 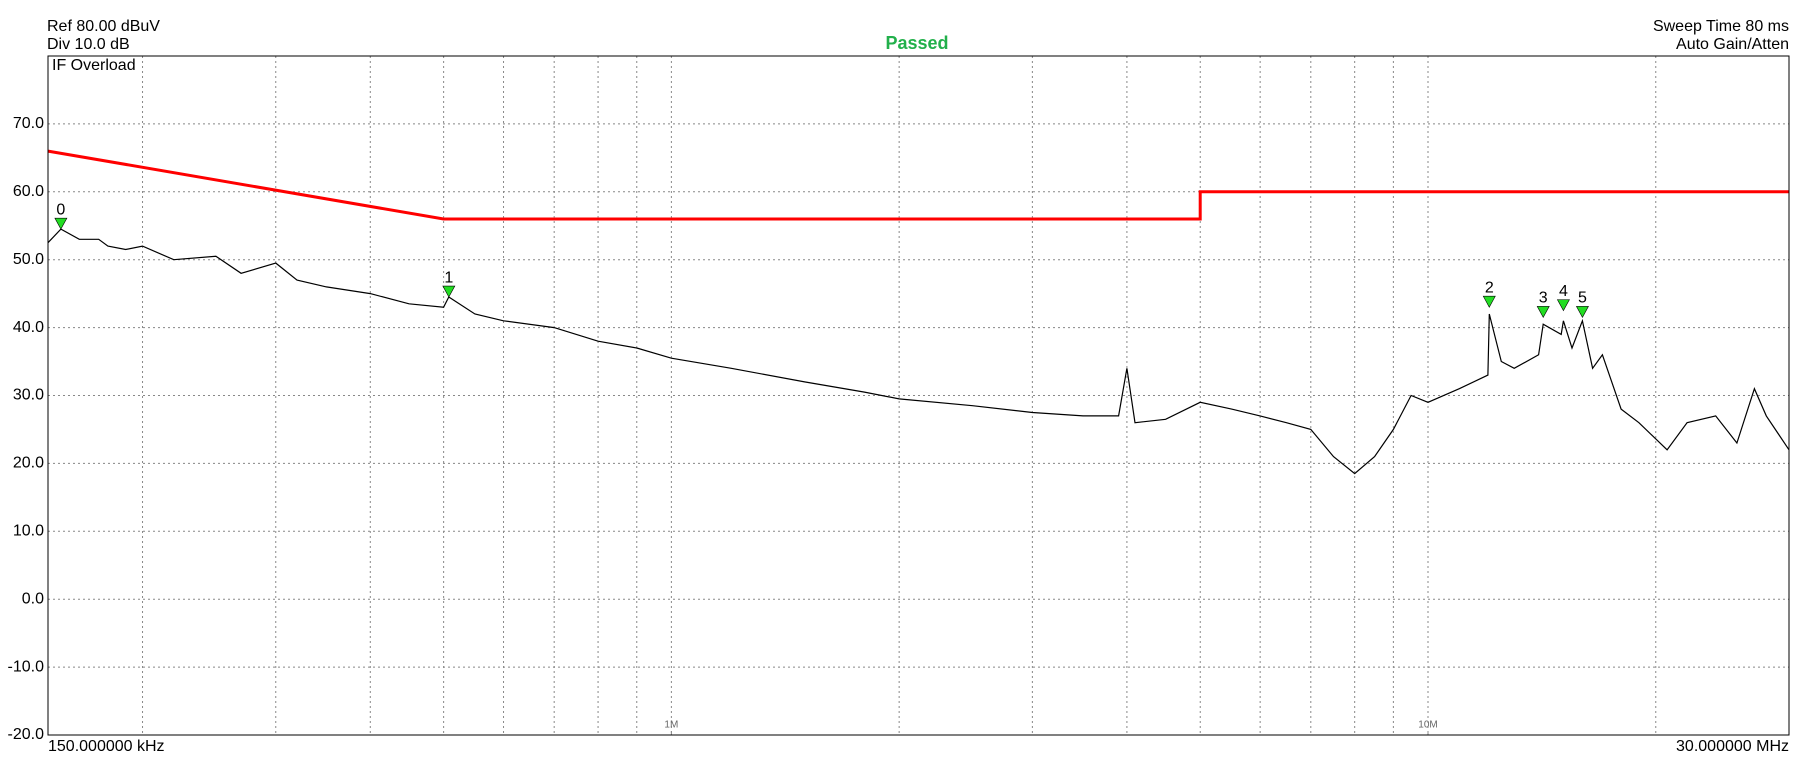 What do you see at coordinates (1427, 725) in the screenshot?
I see `x-tick-label: 10M` at bounding box center [1427, 725].